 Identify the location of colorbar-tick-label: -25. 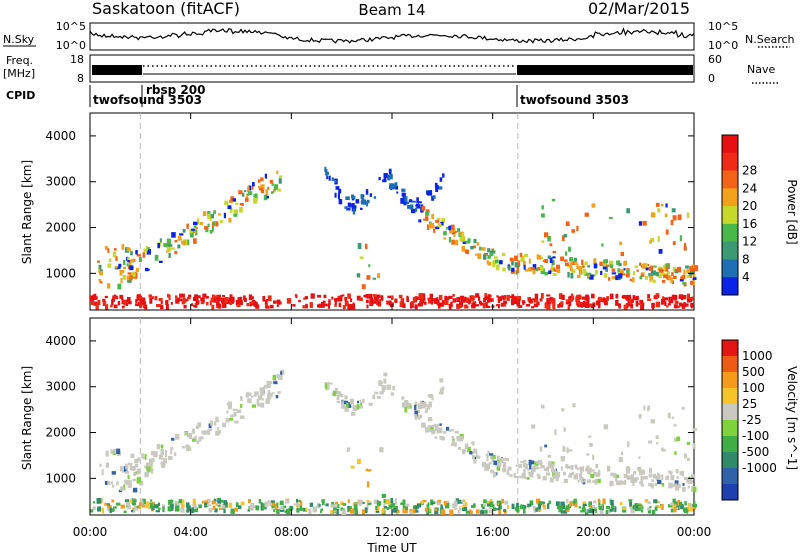
(752, 420).